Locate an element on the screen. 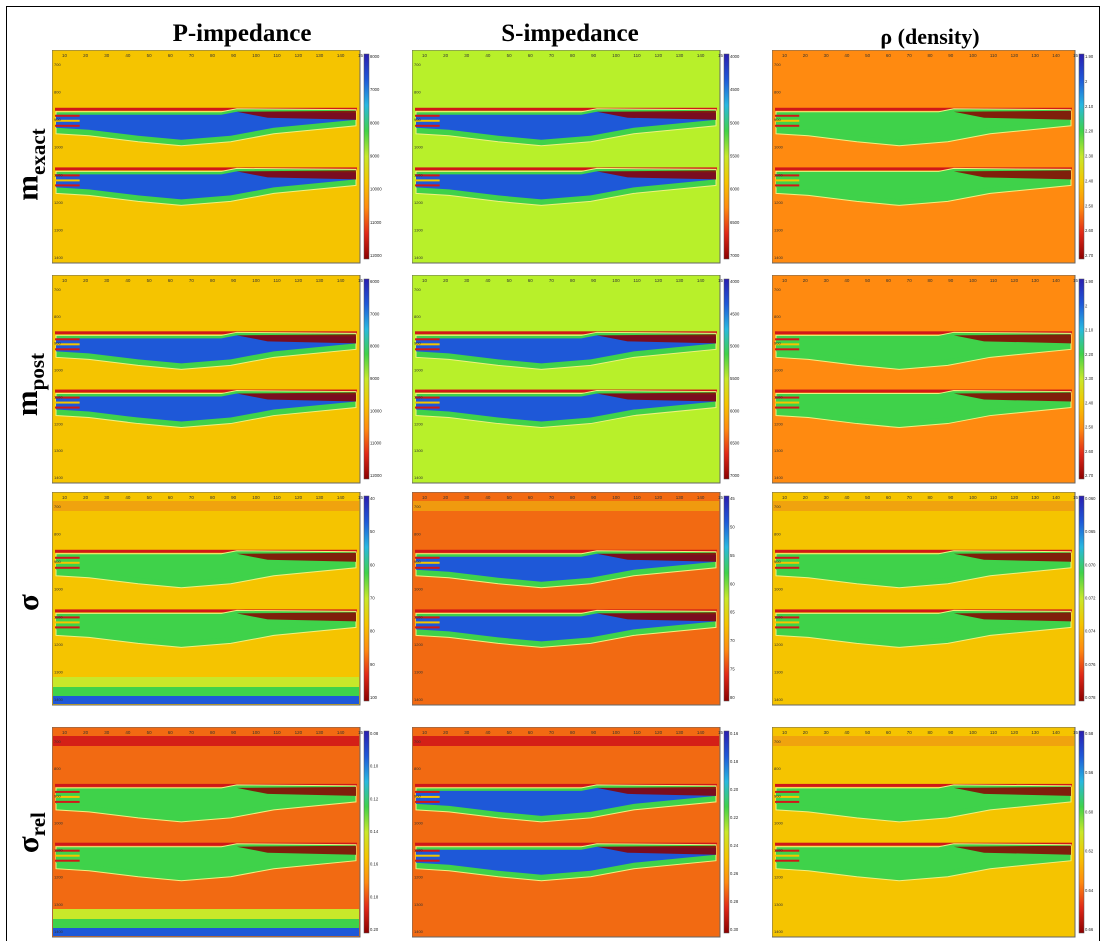 Image resolution: width=1106 pixels, height=941 pixels. column-title-density: ρ (density) is located at coordinates (930, 36).